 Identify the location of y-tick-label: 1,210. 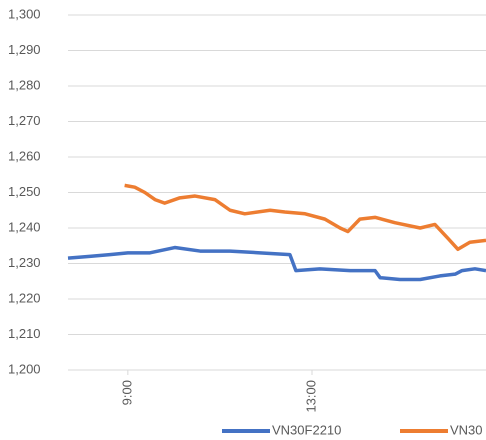
(24, 333).